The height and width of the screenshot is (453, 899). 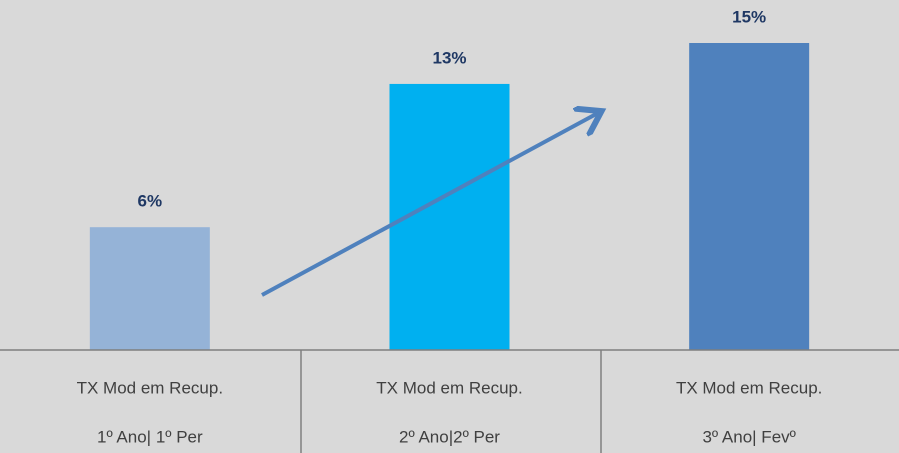 I want to click on category-label: 3º Ano| Fevº, so click(x=748, y=436).